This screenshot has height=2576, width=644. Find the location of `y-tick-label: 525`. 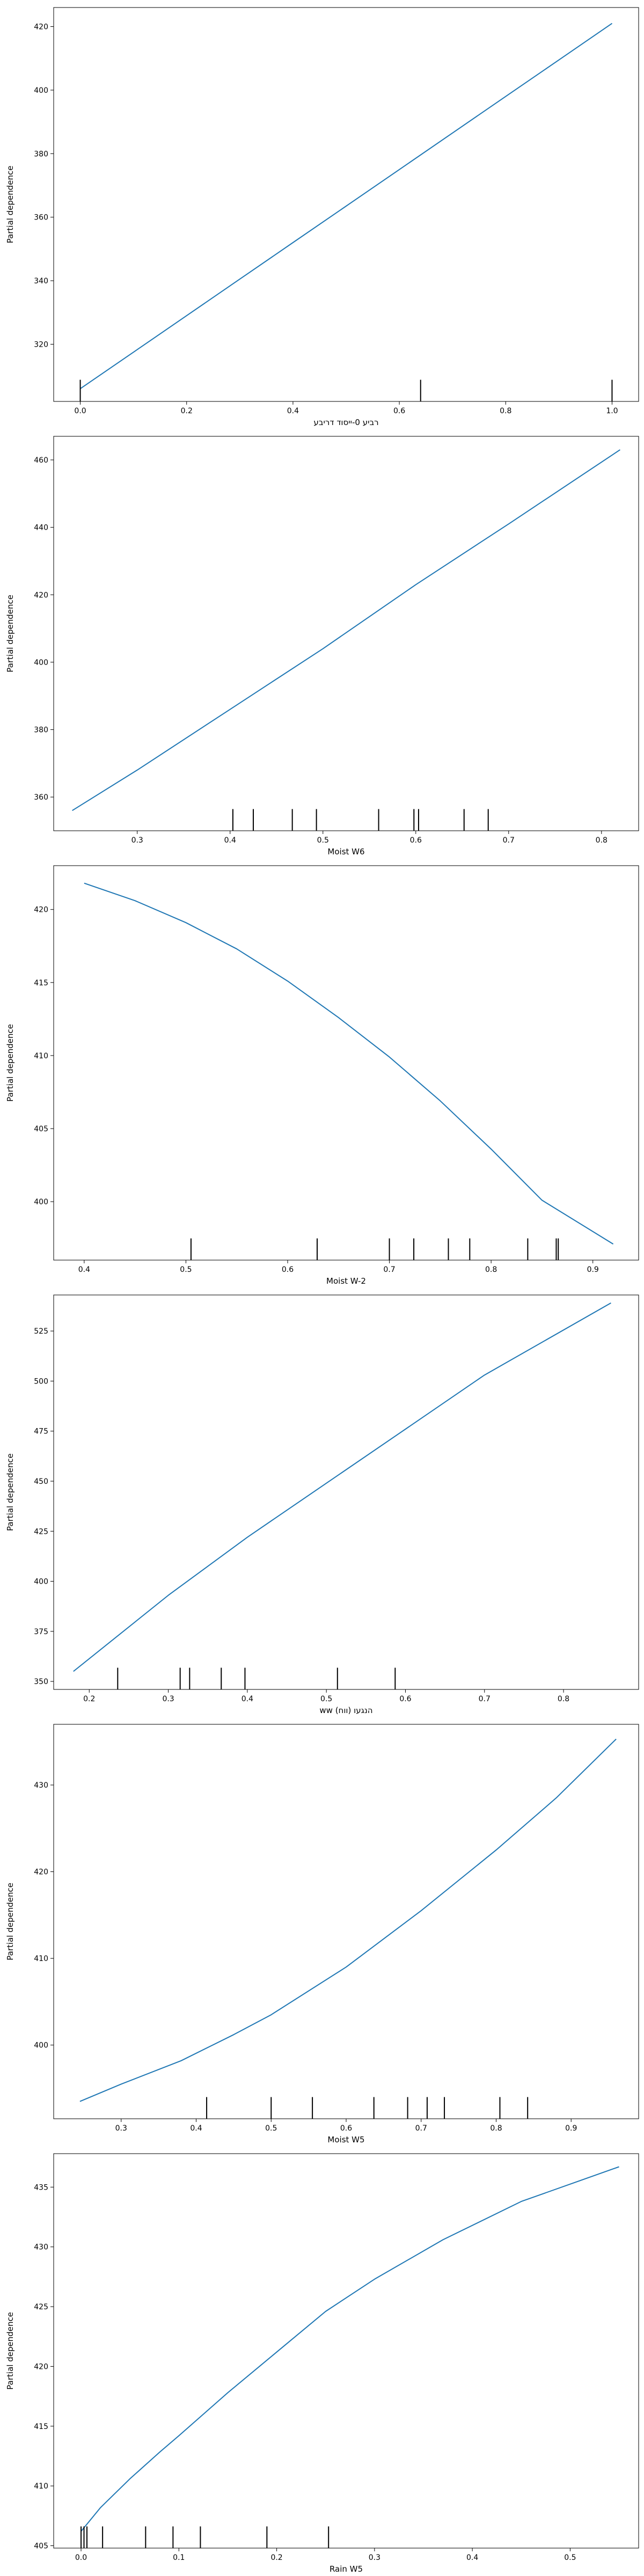

y-tick-label: 525 is located at coordinates (41, 1331).